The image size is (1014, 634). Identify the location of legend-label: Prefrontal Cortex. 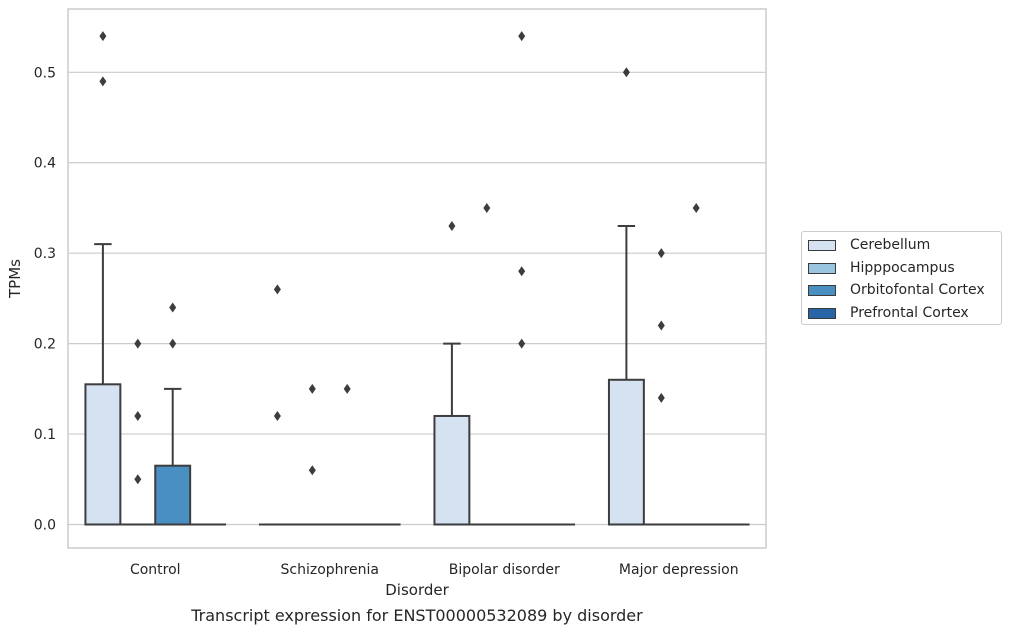
(909, 313).